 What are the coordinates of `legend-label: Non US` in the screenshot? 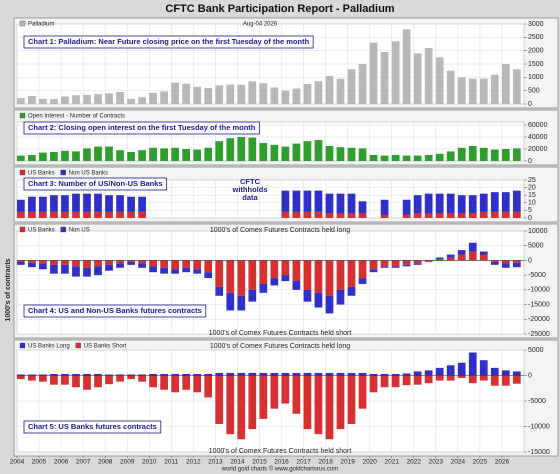 It's located at (79, 231).